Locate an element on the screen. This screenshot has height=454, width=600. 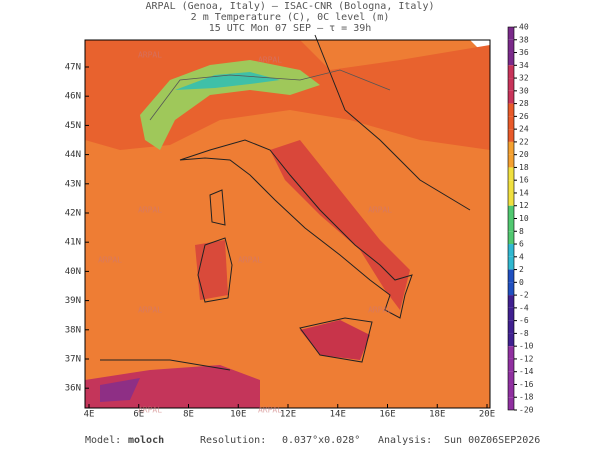
colorbar-frame is located at coordinates (511, 218).